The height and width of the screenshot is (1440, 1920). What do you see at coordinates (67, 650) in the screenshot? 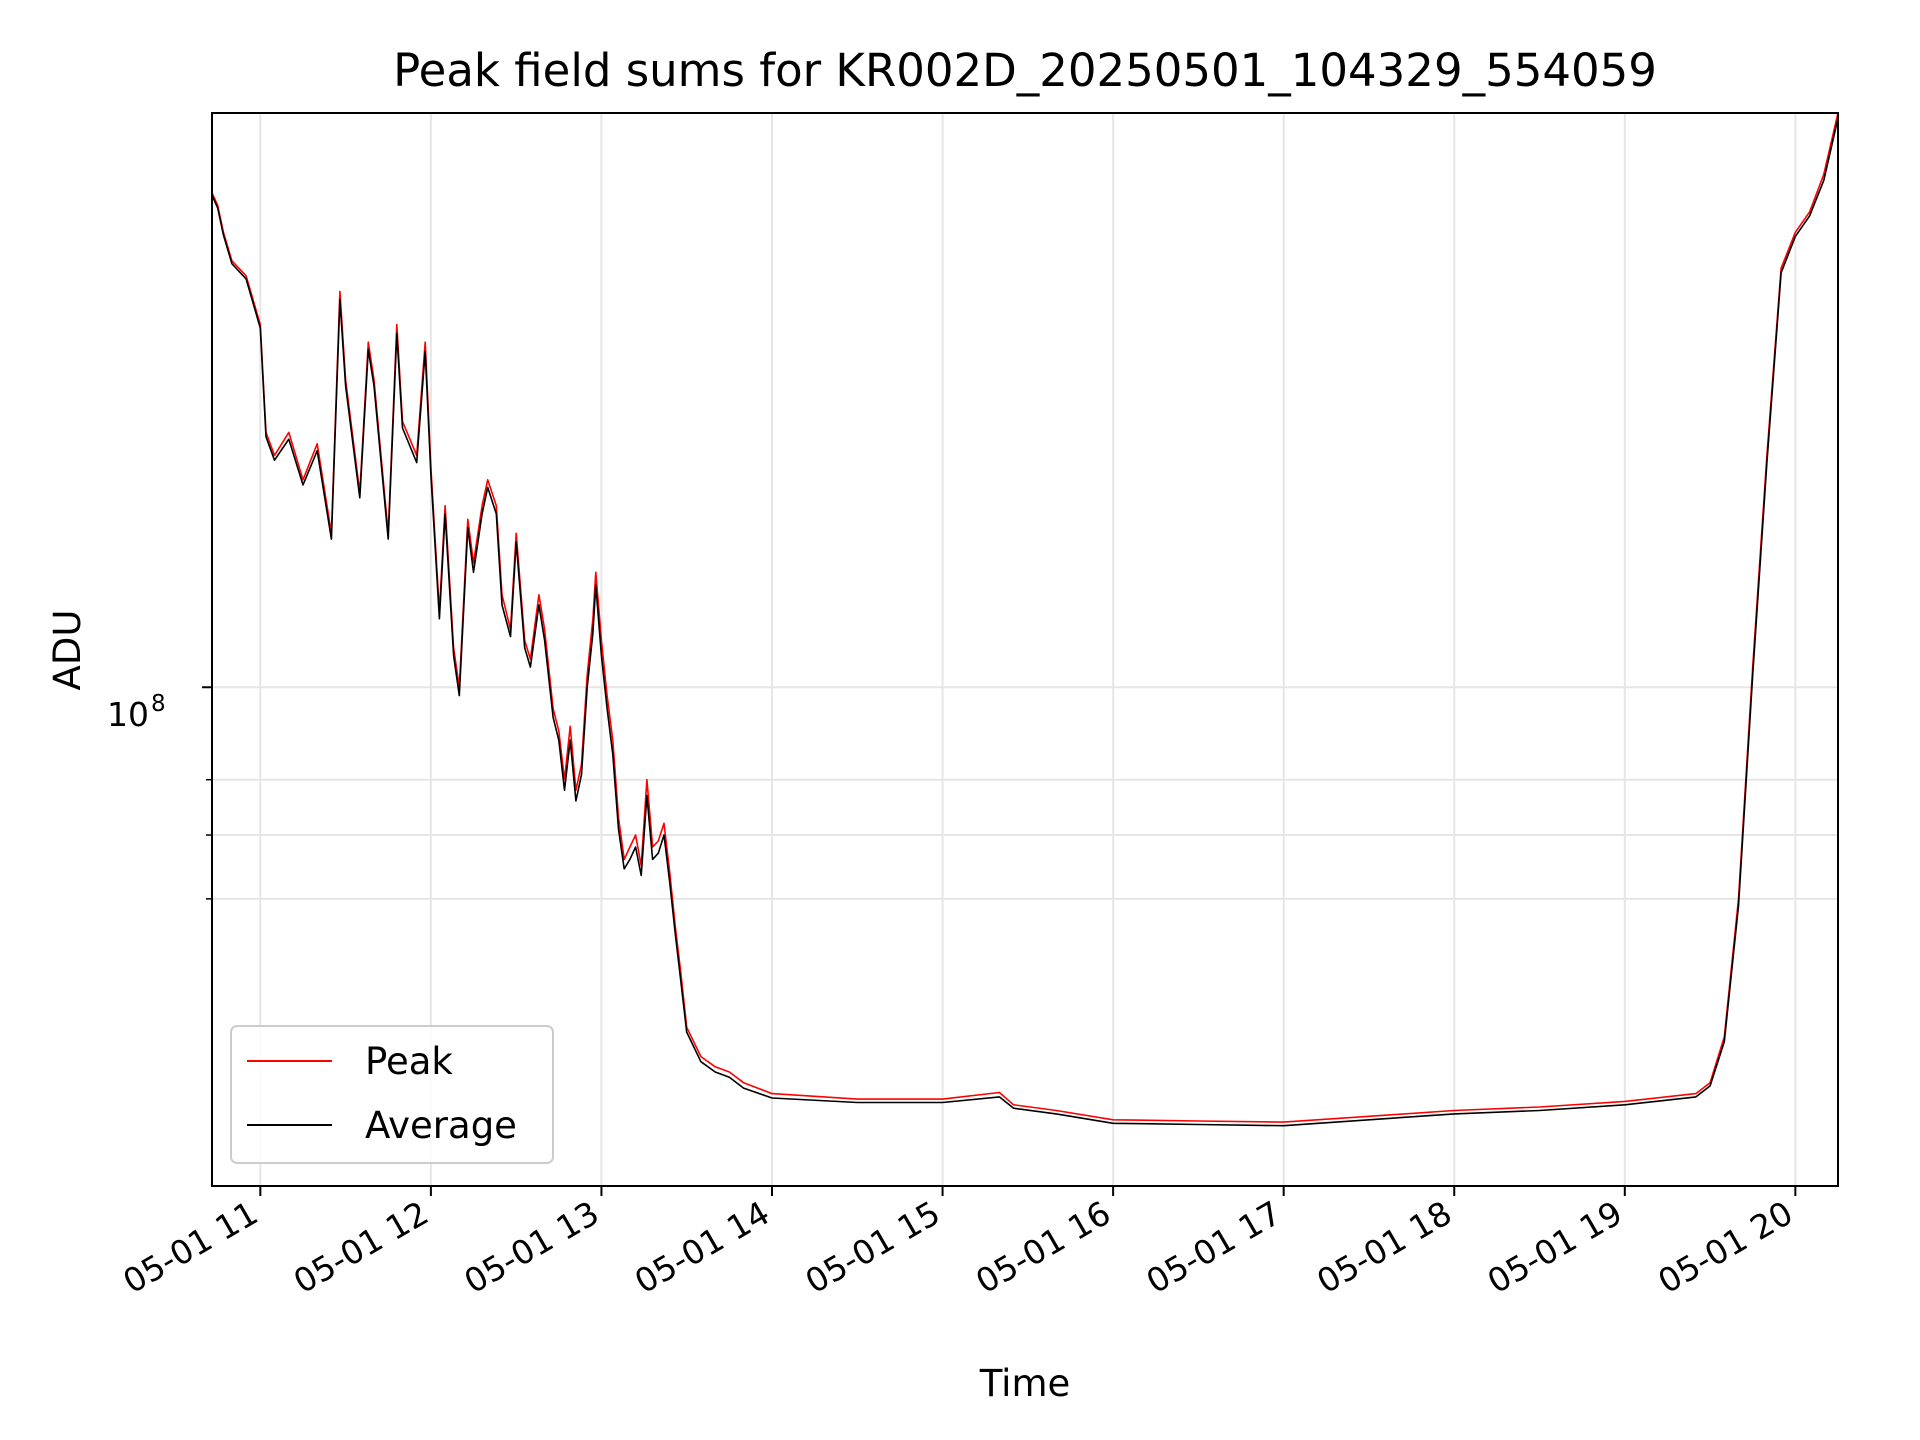
I see `y-axis-label: ADU` at bounding box center [67, 650].